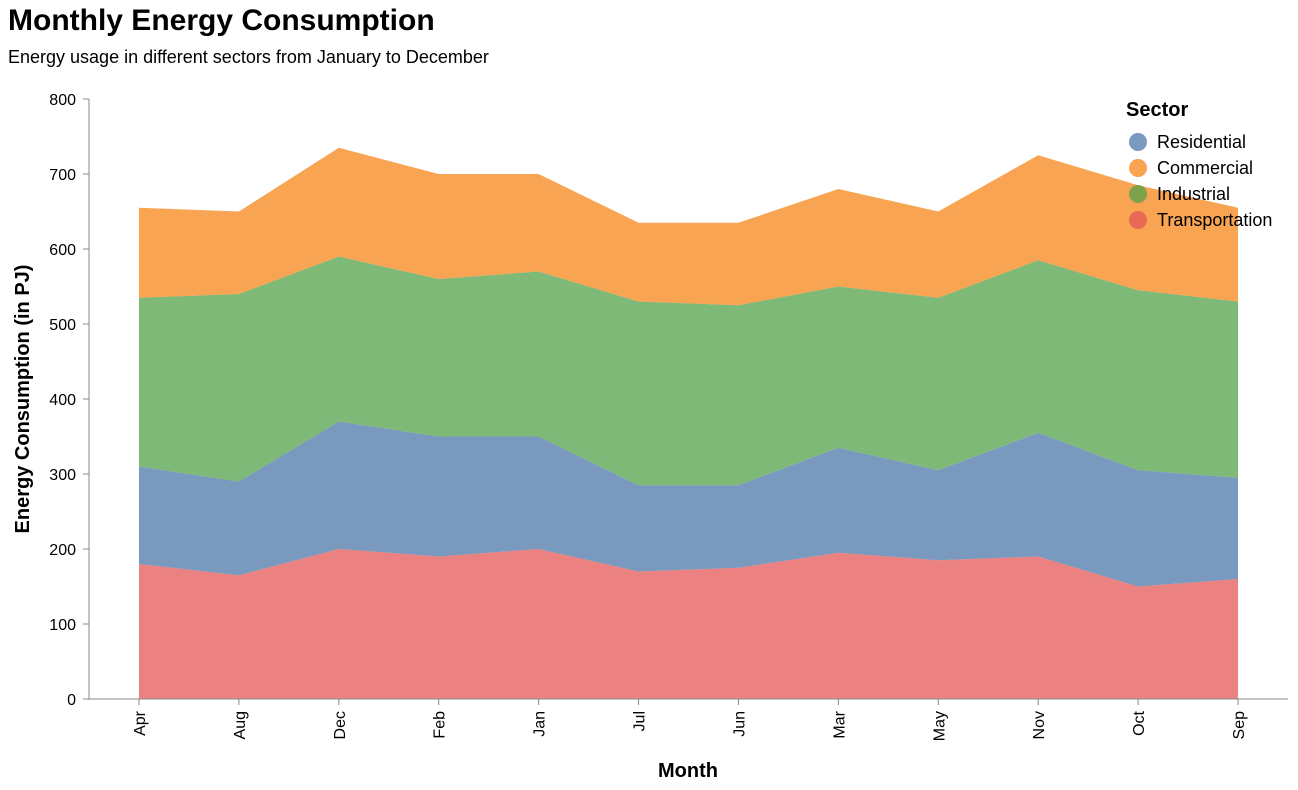 This screenshot has width=1298, height=790. I want to click on x-tick-label: May, so click(939, 726).